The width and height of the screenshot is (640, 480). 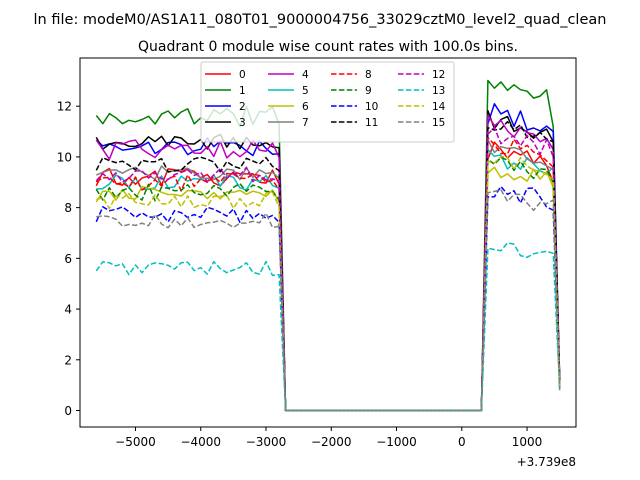 What do you see at coordinates (135, 442) in the screenshot?
I see `x-tick-label: −5000` at bounding box center [135, 442].